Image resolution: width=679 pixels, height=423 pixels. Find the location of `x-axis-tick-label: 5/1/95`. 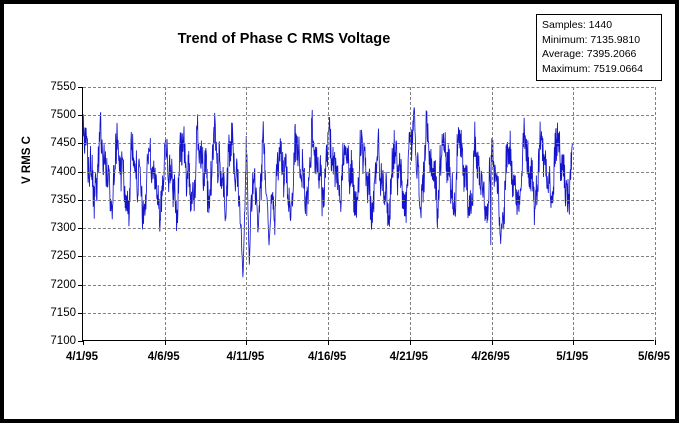

x-axis-tick-label: 5/1/95 is located at coordinates (572, 357).